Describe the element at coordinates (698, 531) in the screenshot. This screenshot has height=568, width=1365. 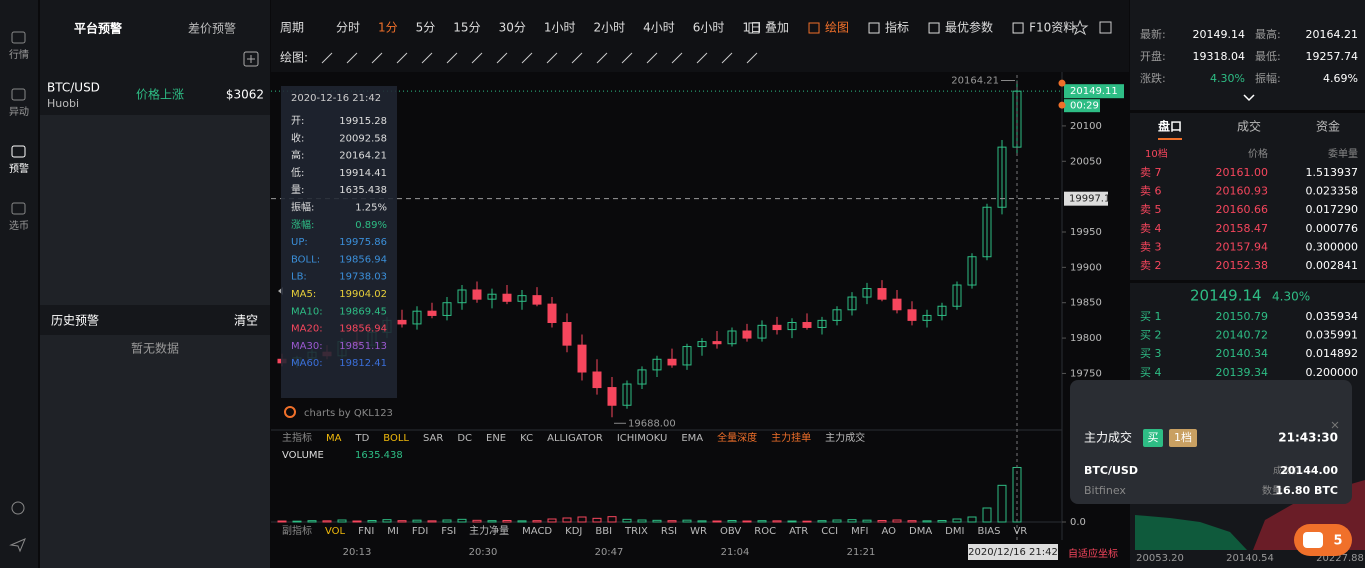
I see `indicator-button: WR` at that location.